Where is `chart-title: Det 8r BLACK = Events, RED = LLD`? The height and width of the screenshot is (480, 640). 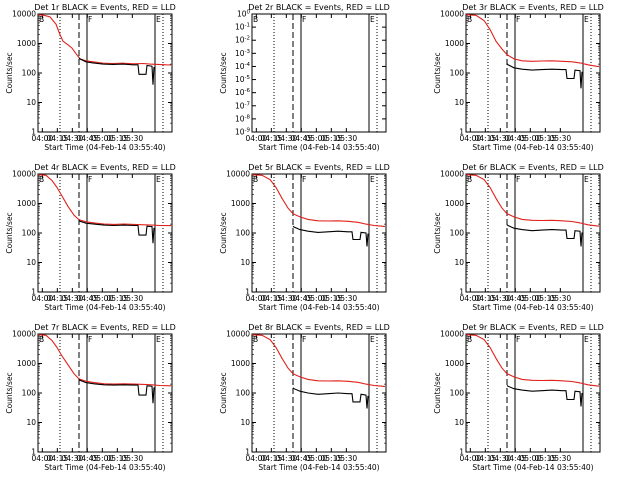 chart-title: Det 8r BLACK = Events, RED = LLD is located at coordinates (319, 327).